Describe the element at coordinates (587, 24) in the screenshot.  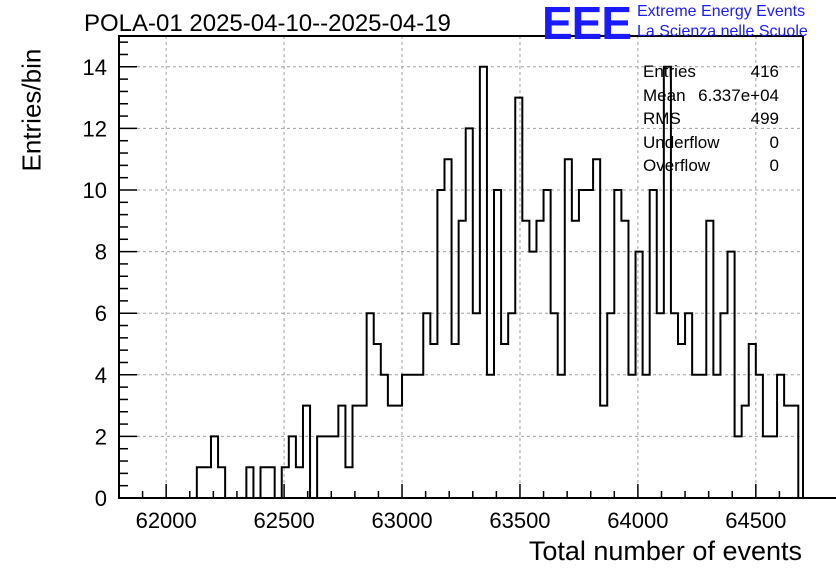
I see `eee-logo: EEE` at that location.